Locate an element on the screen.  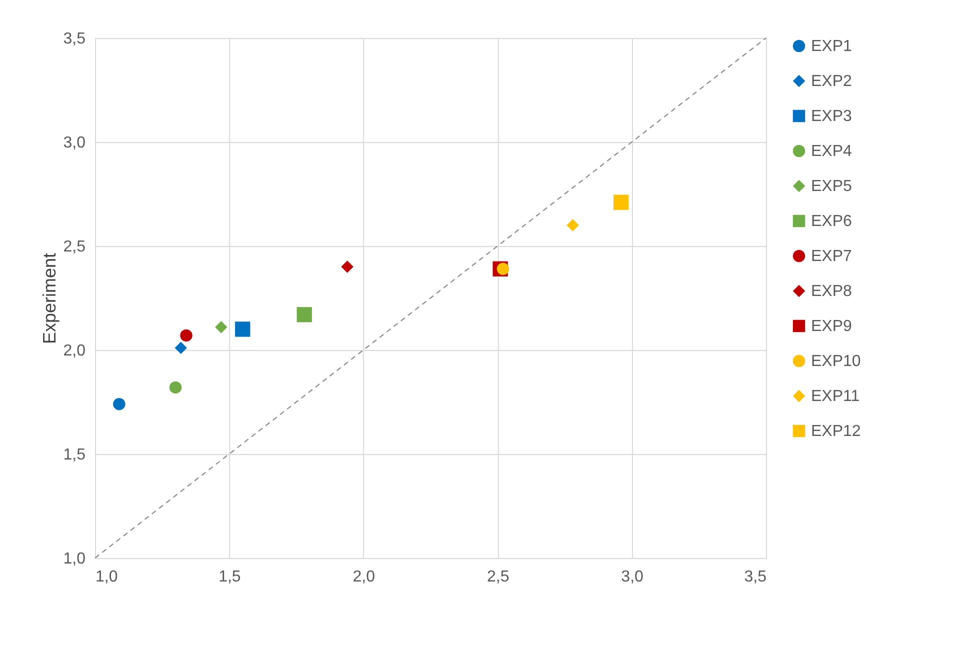
legend-label: EXP5 is located at coordinates (831, 186).